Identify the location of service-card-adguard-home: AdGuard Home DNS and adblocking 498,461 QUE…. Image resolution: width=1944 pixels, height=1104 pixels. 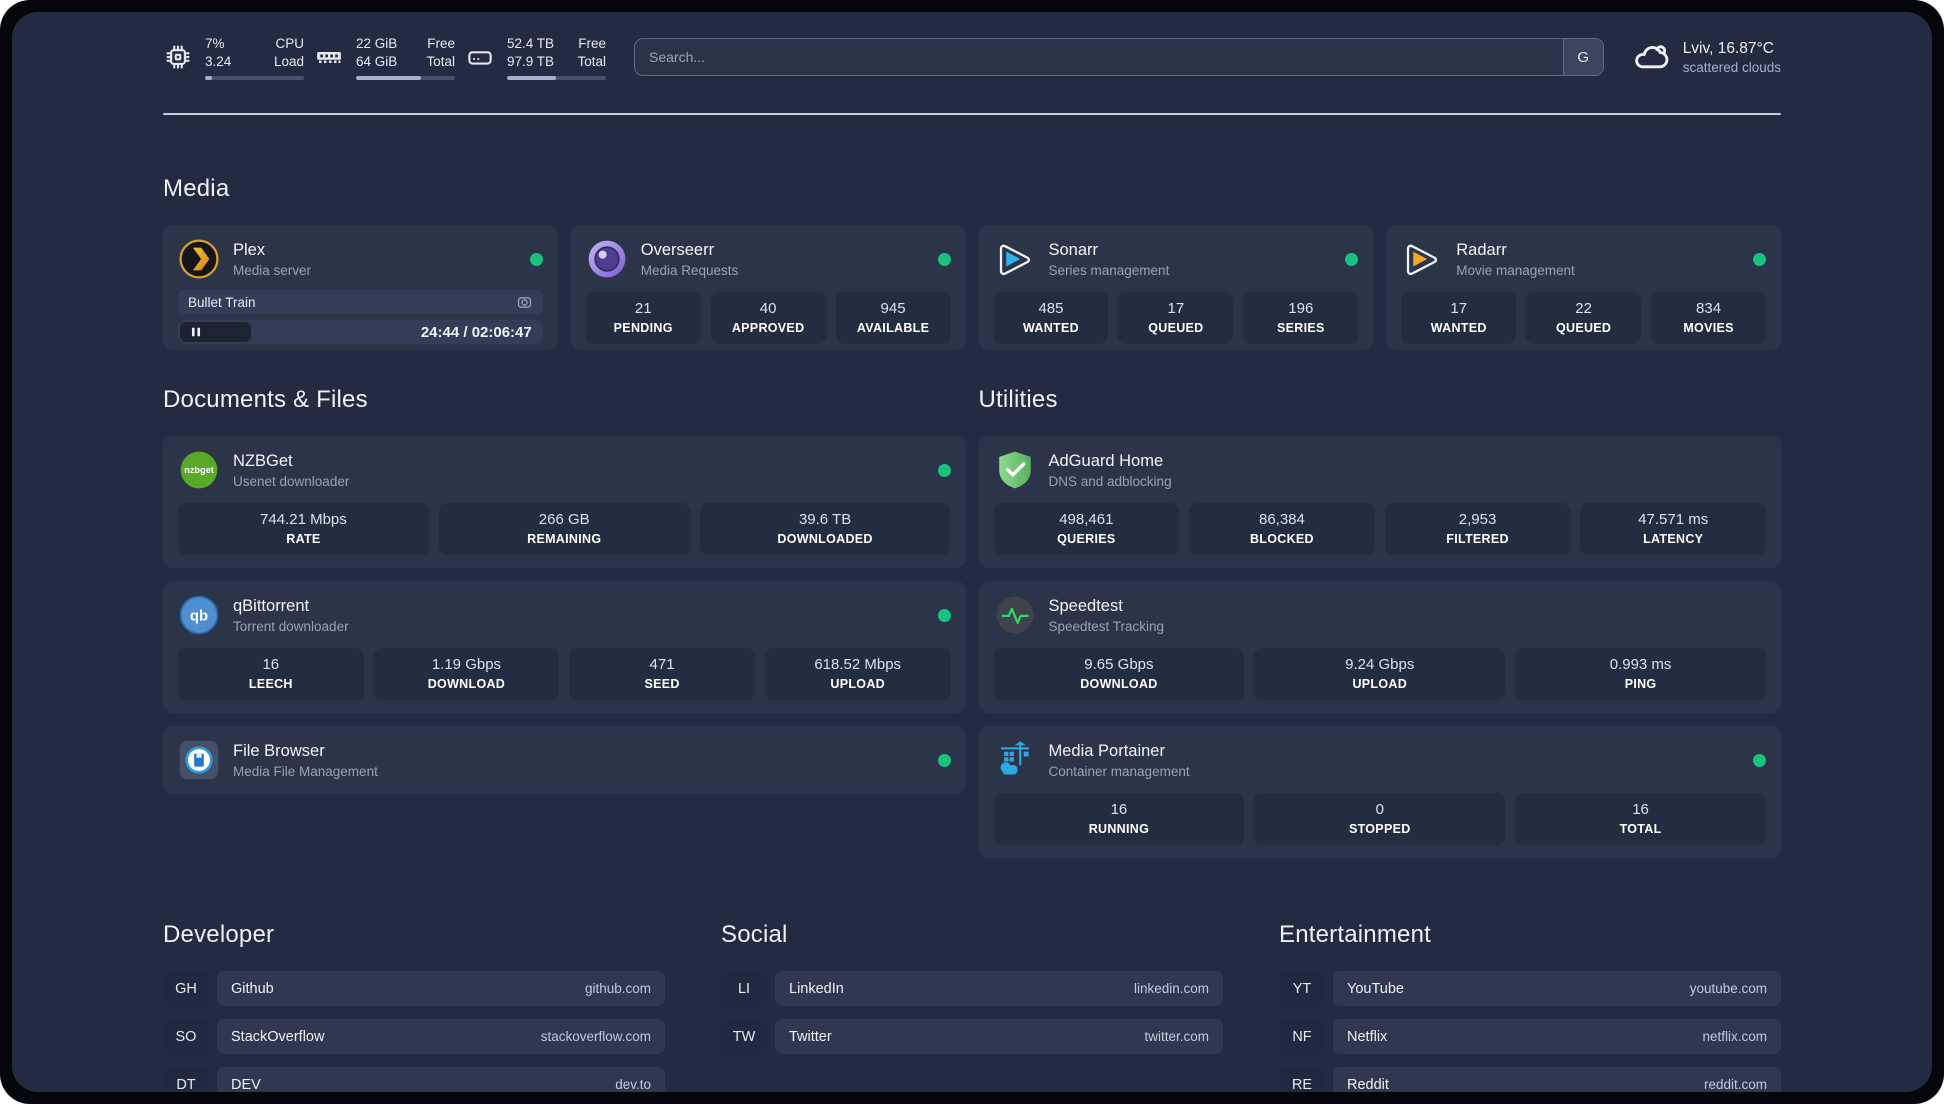
(1379, 502).